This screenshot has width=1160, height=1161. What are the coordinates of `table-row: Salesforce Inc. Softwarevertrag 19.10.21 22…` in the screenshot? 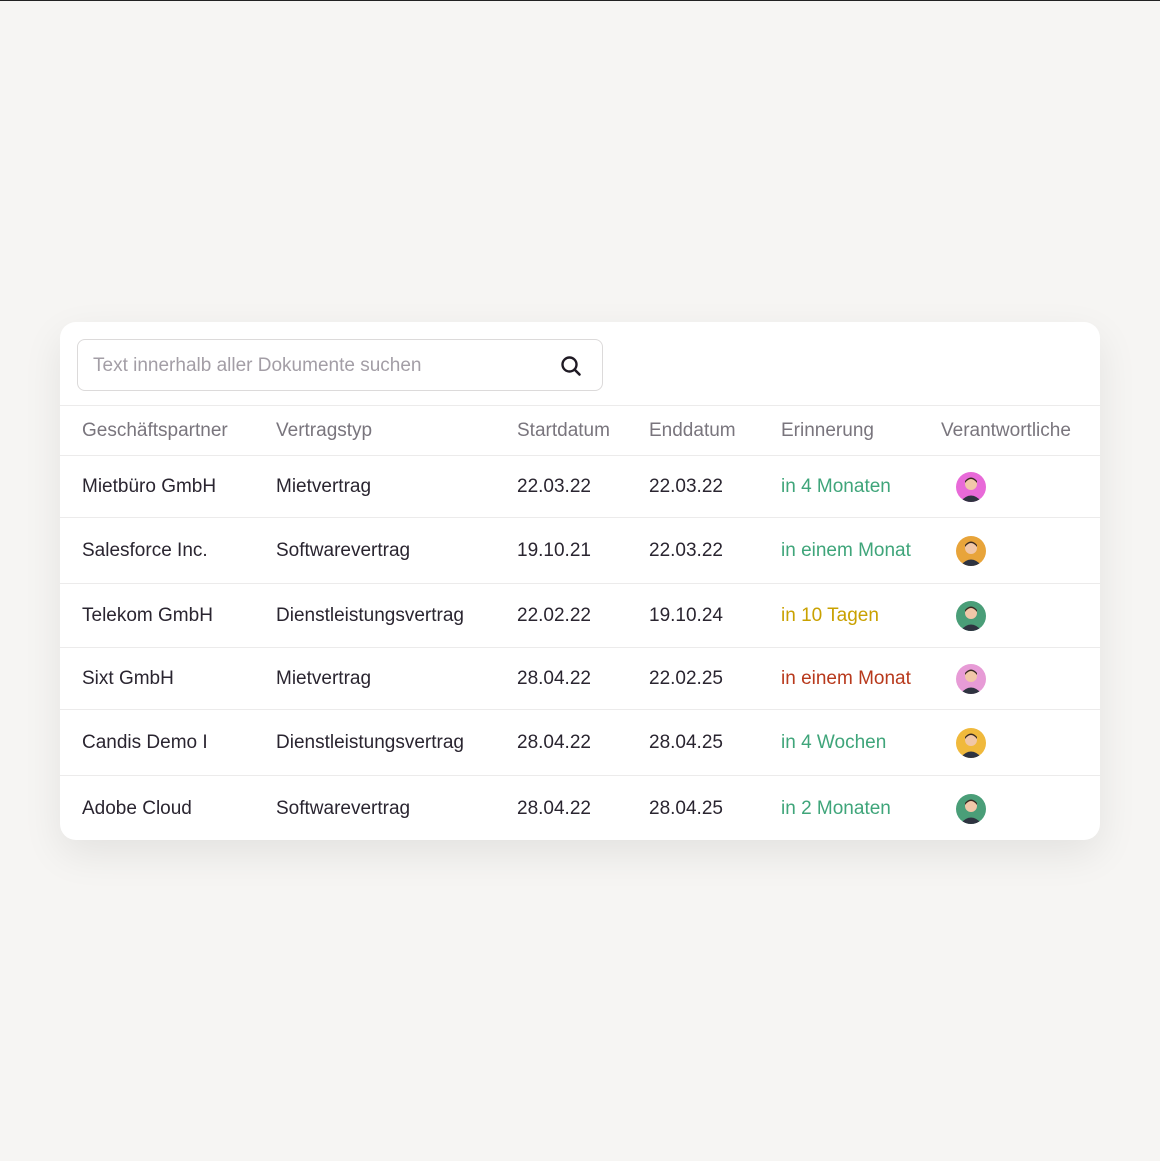 It's located at (580, 550).